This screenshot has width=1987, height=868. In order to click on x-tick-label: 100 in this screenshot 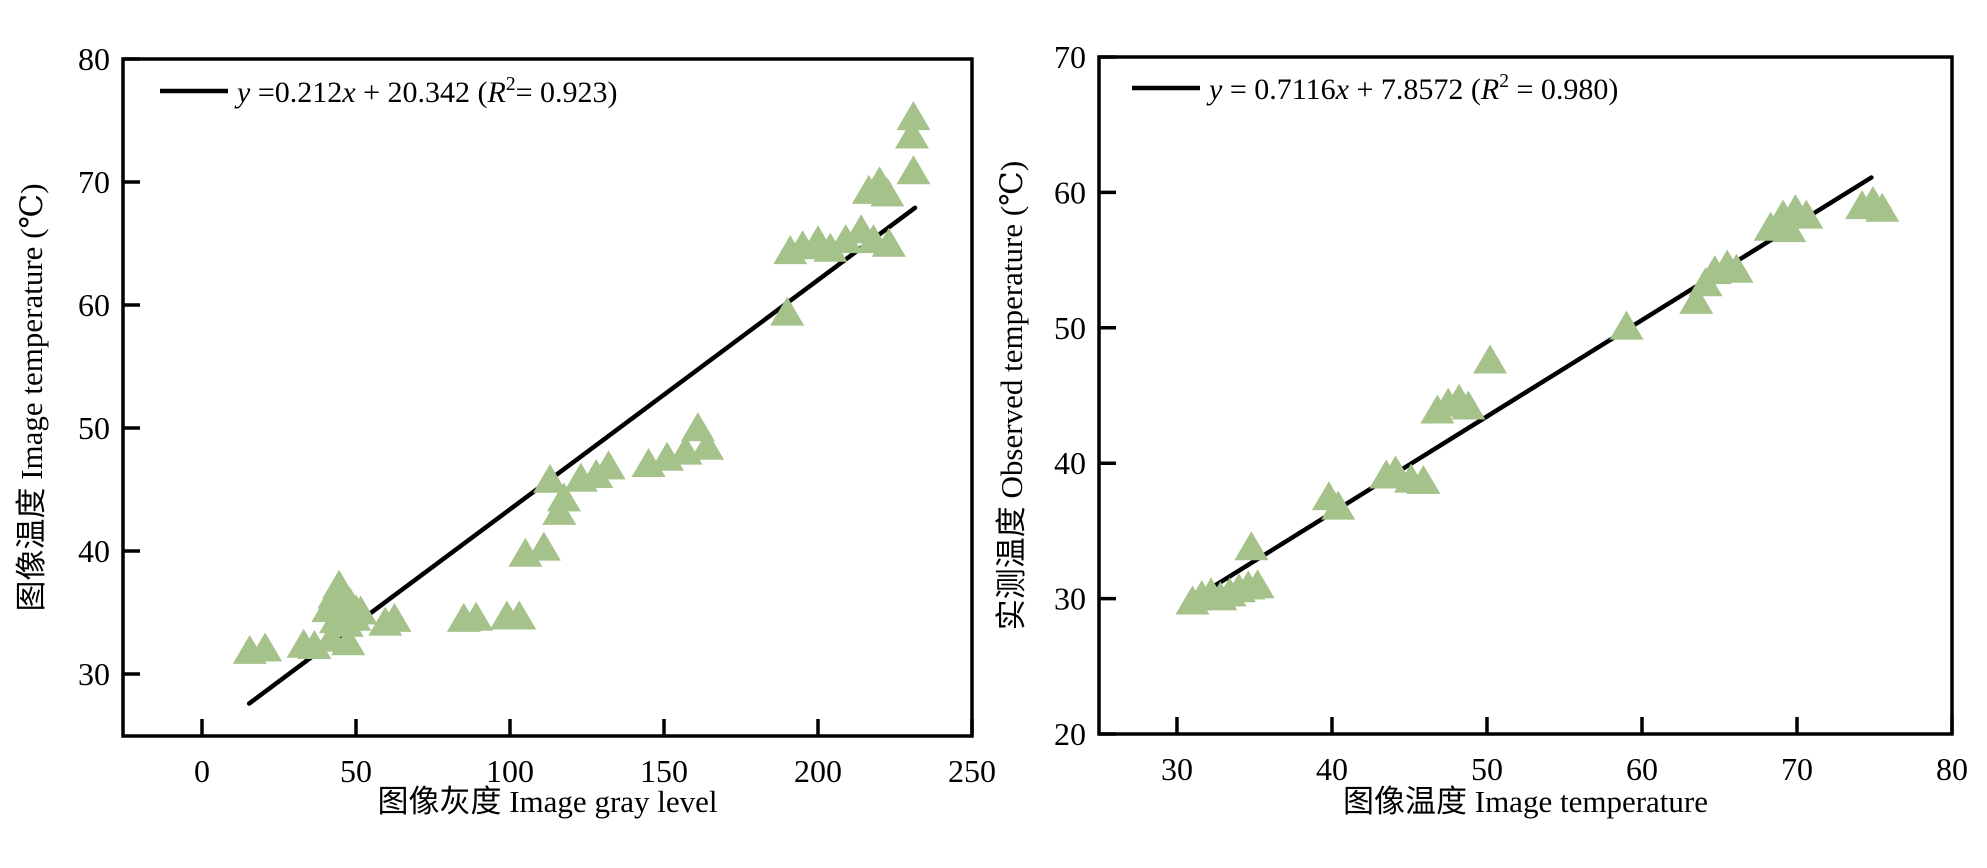, I will do `click(510, 771)`.